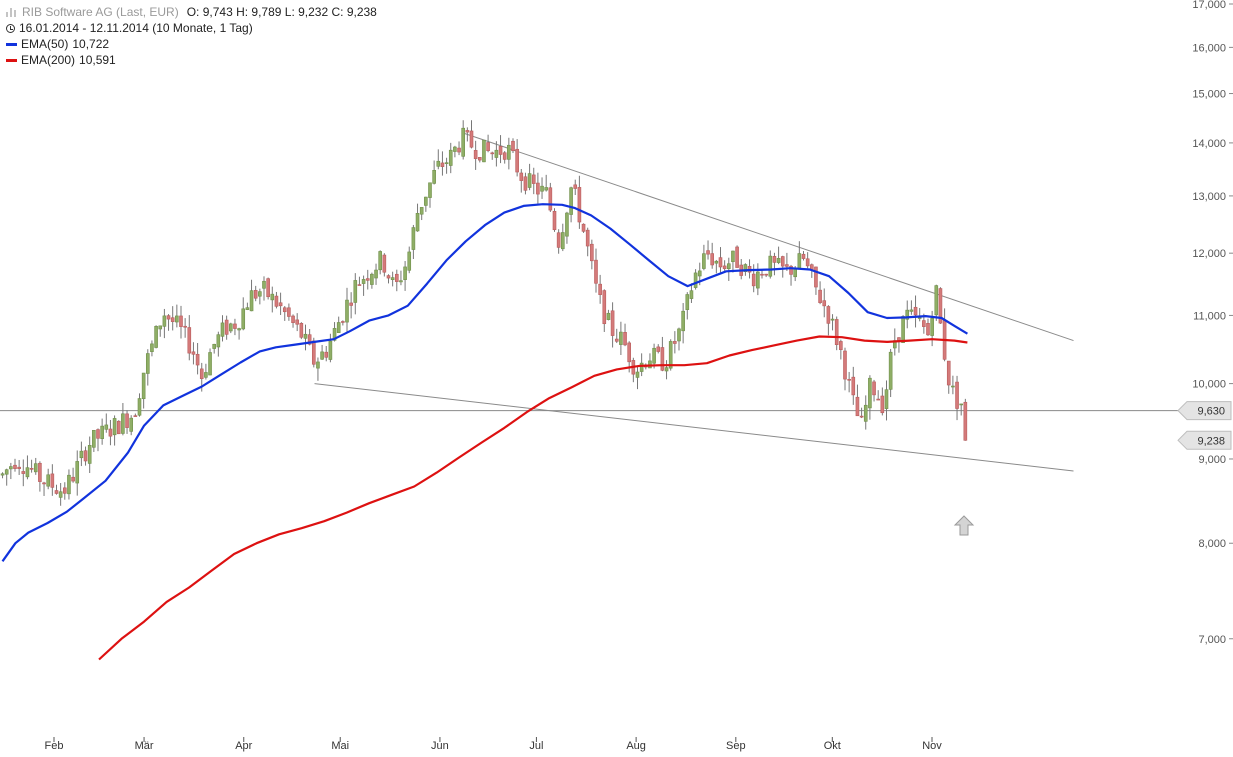 The width and height of the screenshot is (1233, 757). Describe the element at coordinates (1092, 468) in the screenshot. I see `price-labels: 9,630 9,238` at that location.